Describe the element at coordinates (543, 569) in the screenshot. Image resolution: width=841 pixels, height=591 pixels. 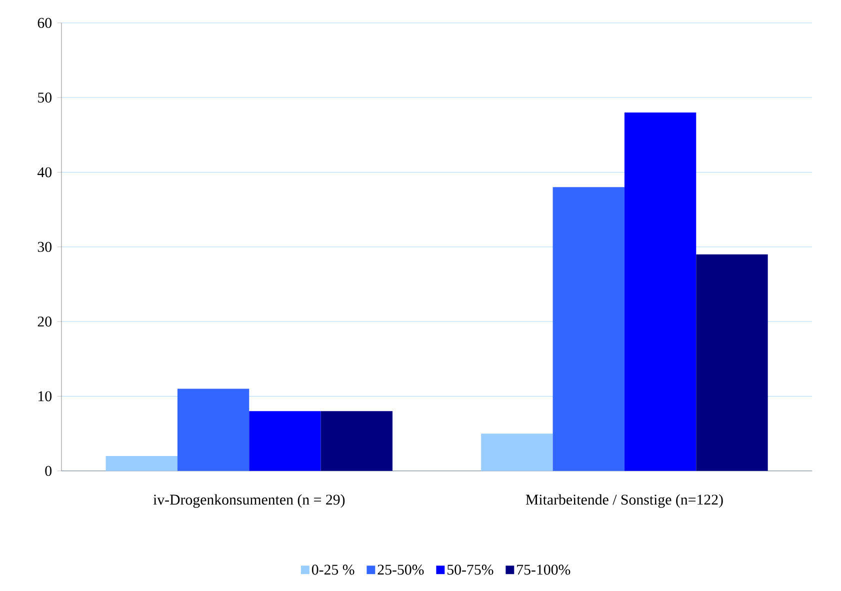
I see `legend-label: 75-100%` at that location.